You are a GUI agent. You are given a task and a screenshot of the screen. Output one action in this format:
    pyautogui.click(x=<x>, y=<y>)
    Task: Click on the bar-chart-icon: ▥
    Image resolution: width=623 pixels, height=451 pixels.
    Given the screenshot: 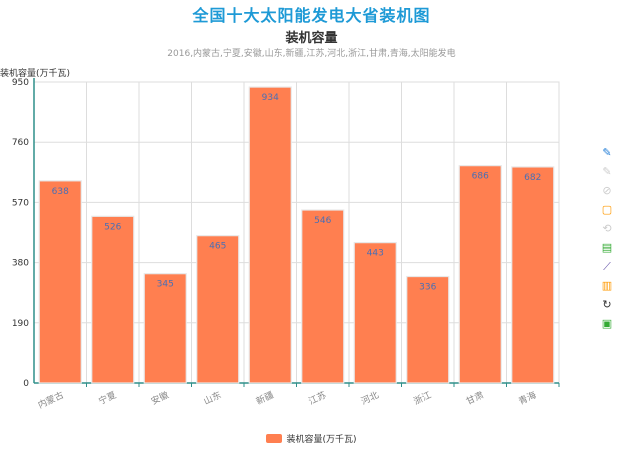 What is the action you would take?
    pyautogui.click(x=607, y=285)
    